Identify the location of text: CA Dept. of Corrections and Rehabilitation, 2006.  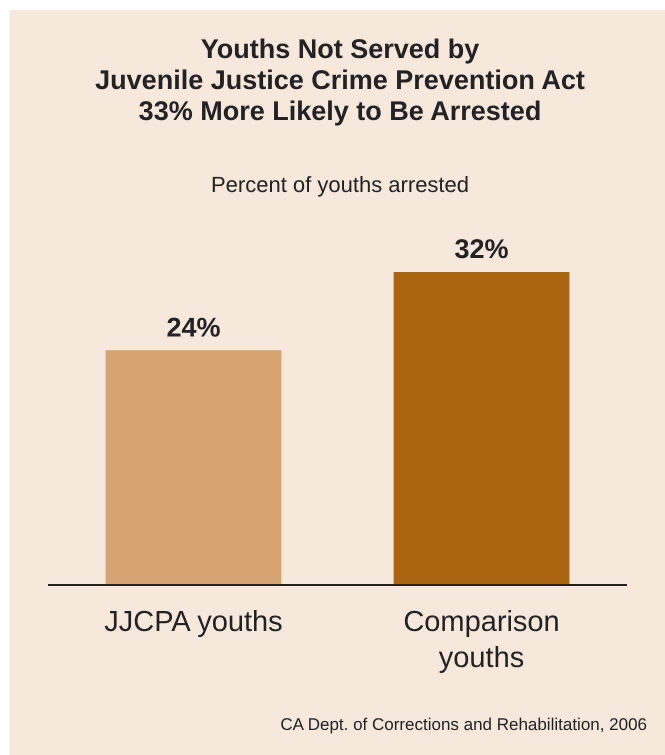
(463, 724).